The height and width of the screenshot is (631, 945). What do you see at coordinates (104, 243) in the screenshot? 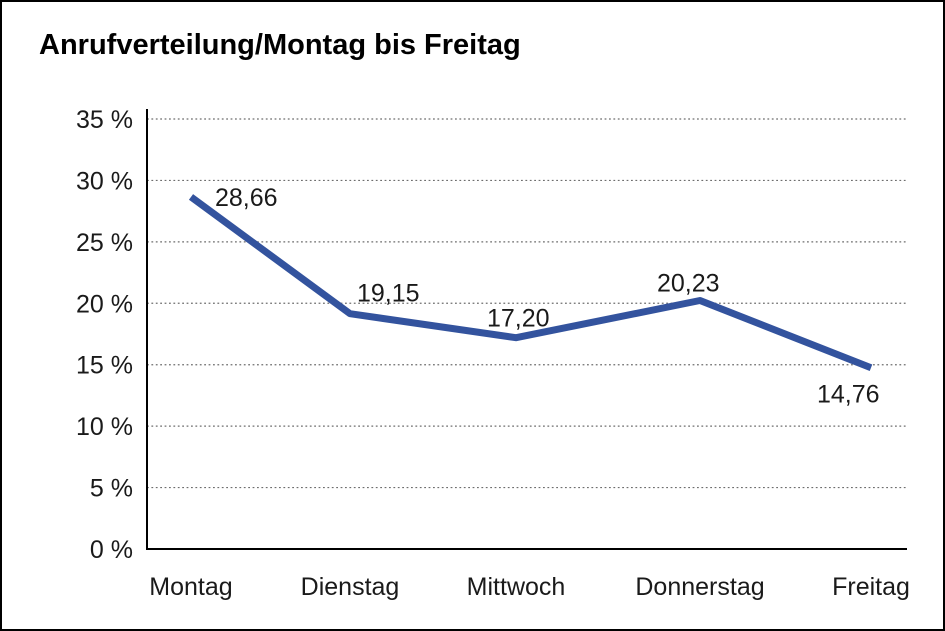
I see `y-axis-tick-label: 25 %` at bounding box center [104, 243].